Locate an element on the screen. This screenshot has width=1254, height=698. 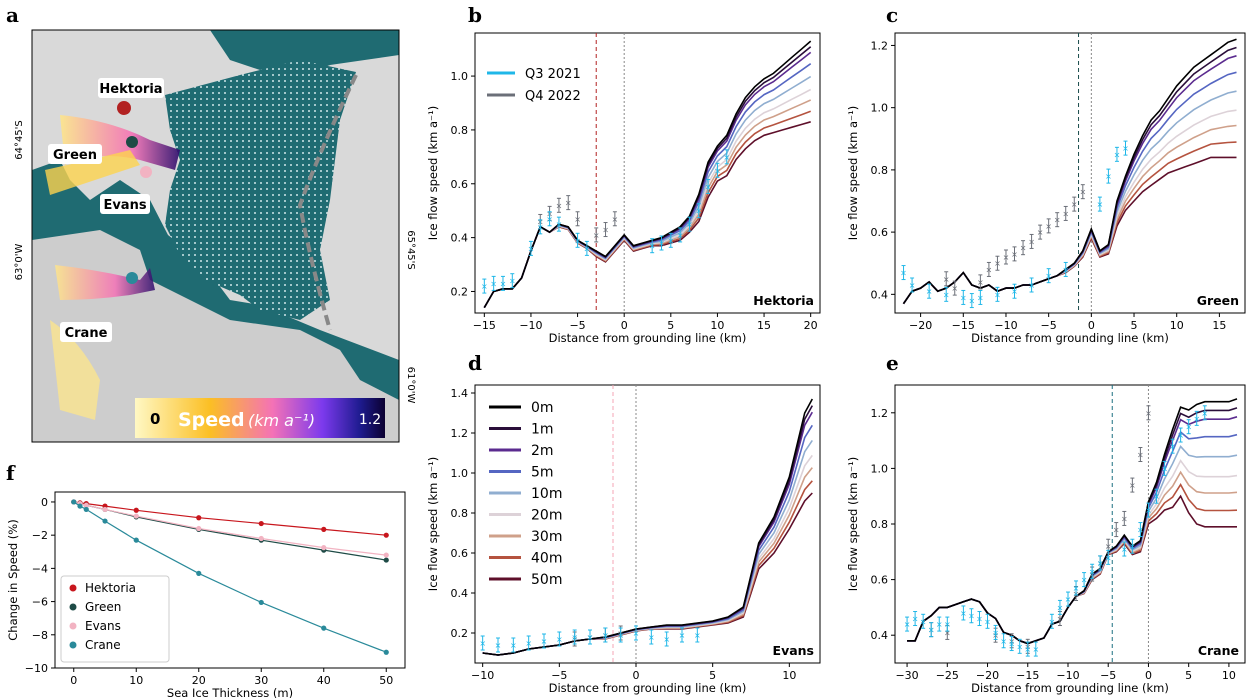
legend-label: Q4 2022 is located at coordinates (553, 96).